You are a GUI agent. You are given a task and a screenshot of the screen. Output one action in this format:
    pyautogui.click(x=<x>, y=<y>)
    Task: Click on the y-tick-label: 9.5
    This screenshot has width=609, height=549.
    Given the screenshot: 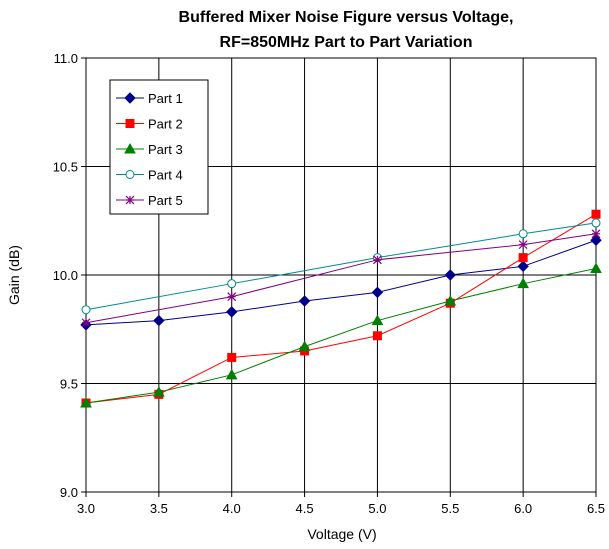 What is the action you would take?
    pyautogui.click(x=69, y=384)
    